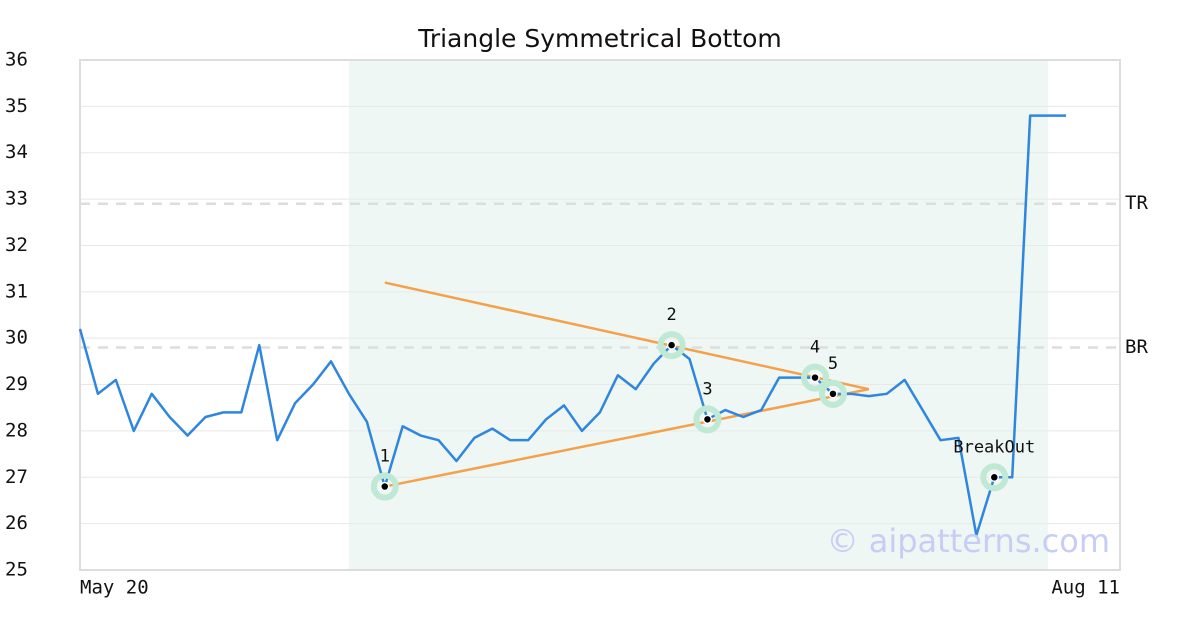  Describe the element at coordinates (385, 457) in the screenshot. I see `point-label: 1` at that location.